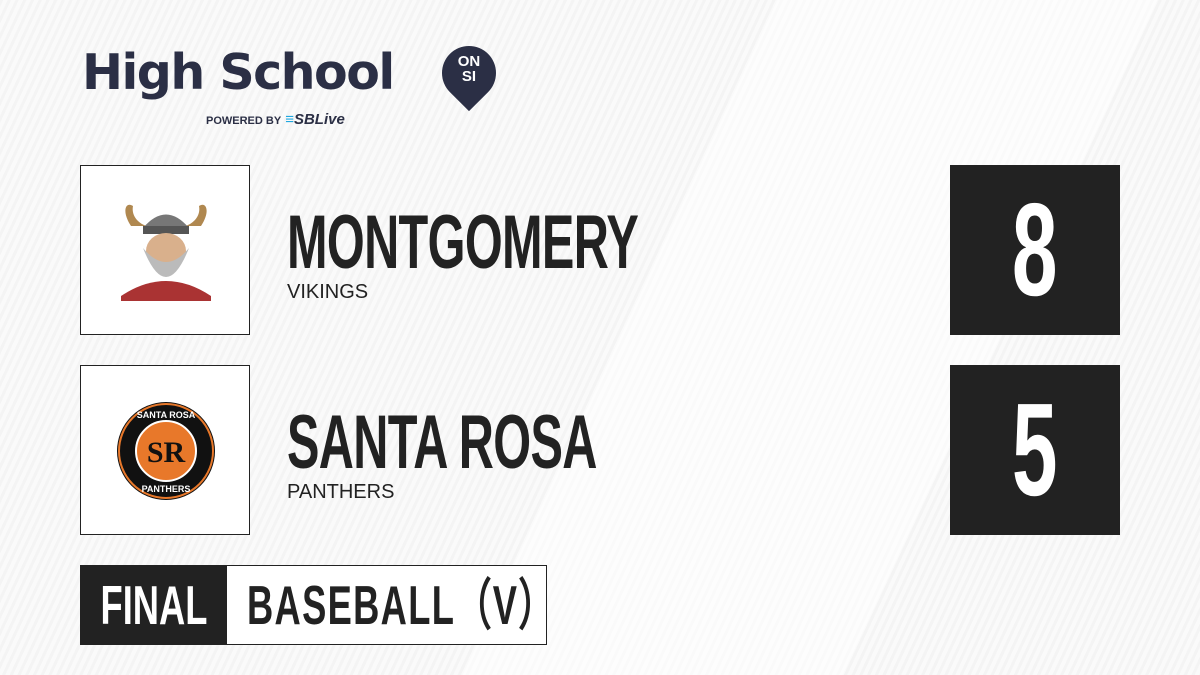  I want to click on panthers-logo-icon: SR SANTA ROSA PANTHERS, so click(166, 451).